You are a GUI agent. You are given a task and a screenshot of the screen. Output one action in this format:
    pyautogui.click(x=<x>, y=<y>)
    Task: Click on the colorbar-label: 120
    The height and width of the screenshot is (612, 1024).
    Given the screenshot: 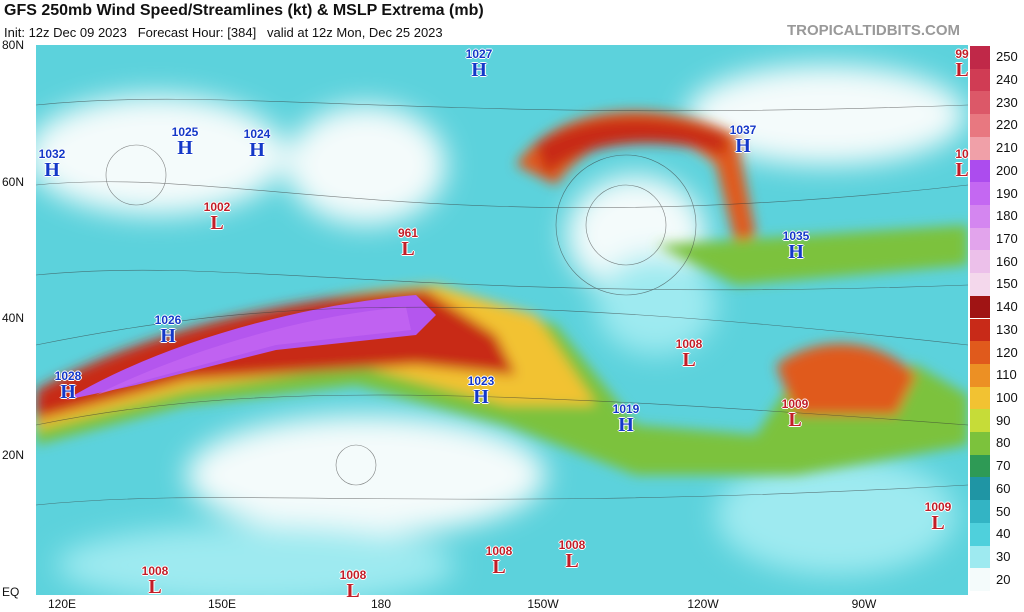 What is the action you would take?
    pyautogui.click(x=1007, y=352)
    